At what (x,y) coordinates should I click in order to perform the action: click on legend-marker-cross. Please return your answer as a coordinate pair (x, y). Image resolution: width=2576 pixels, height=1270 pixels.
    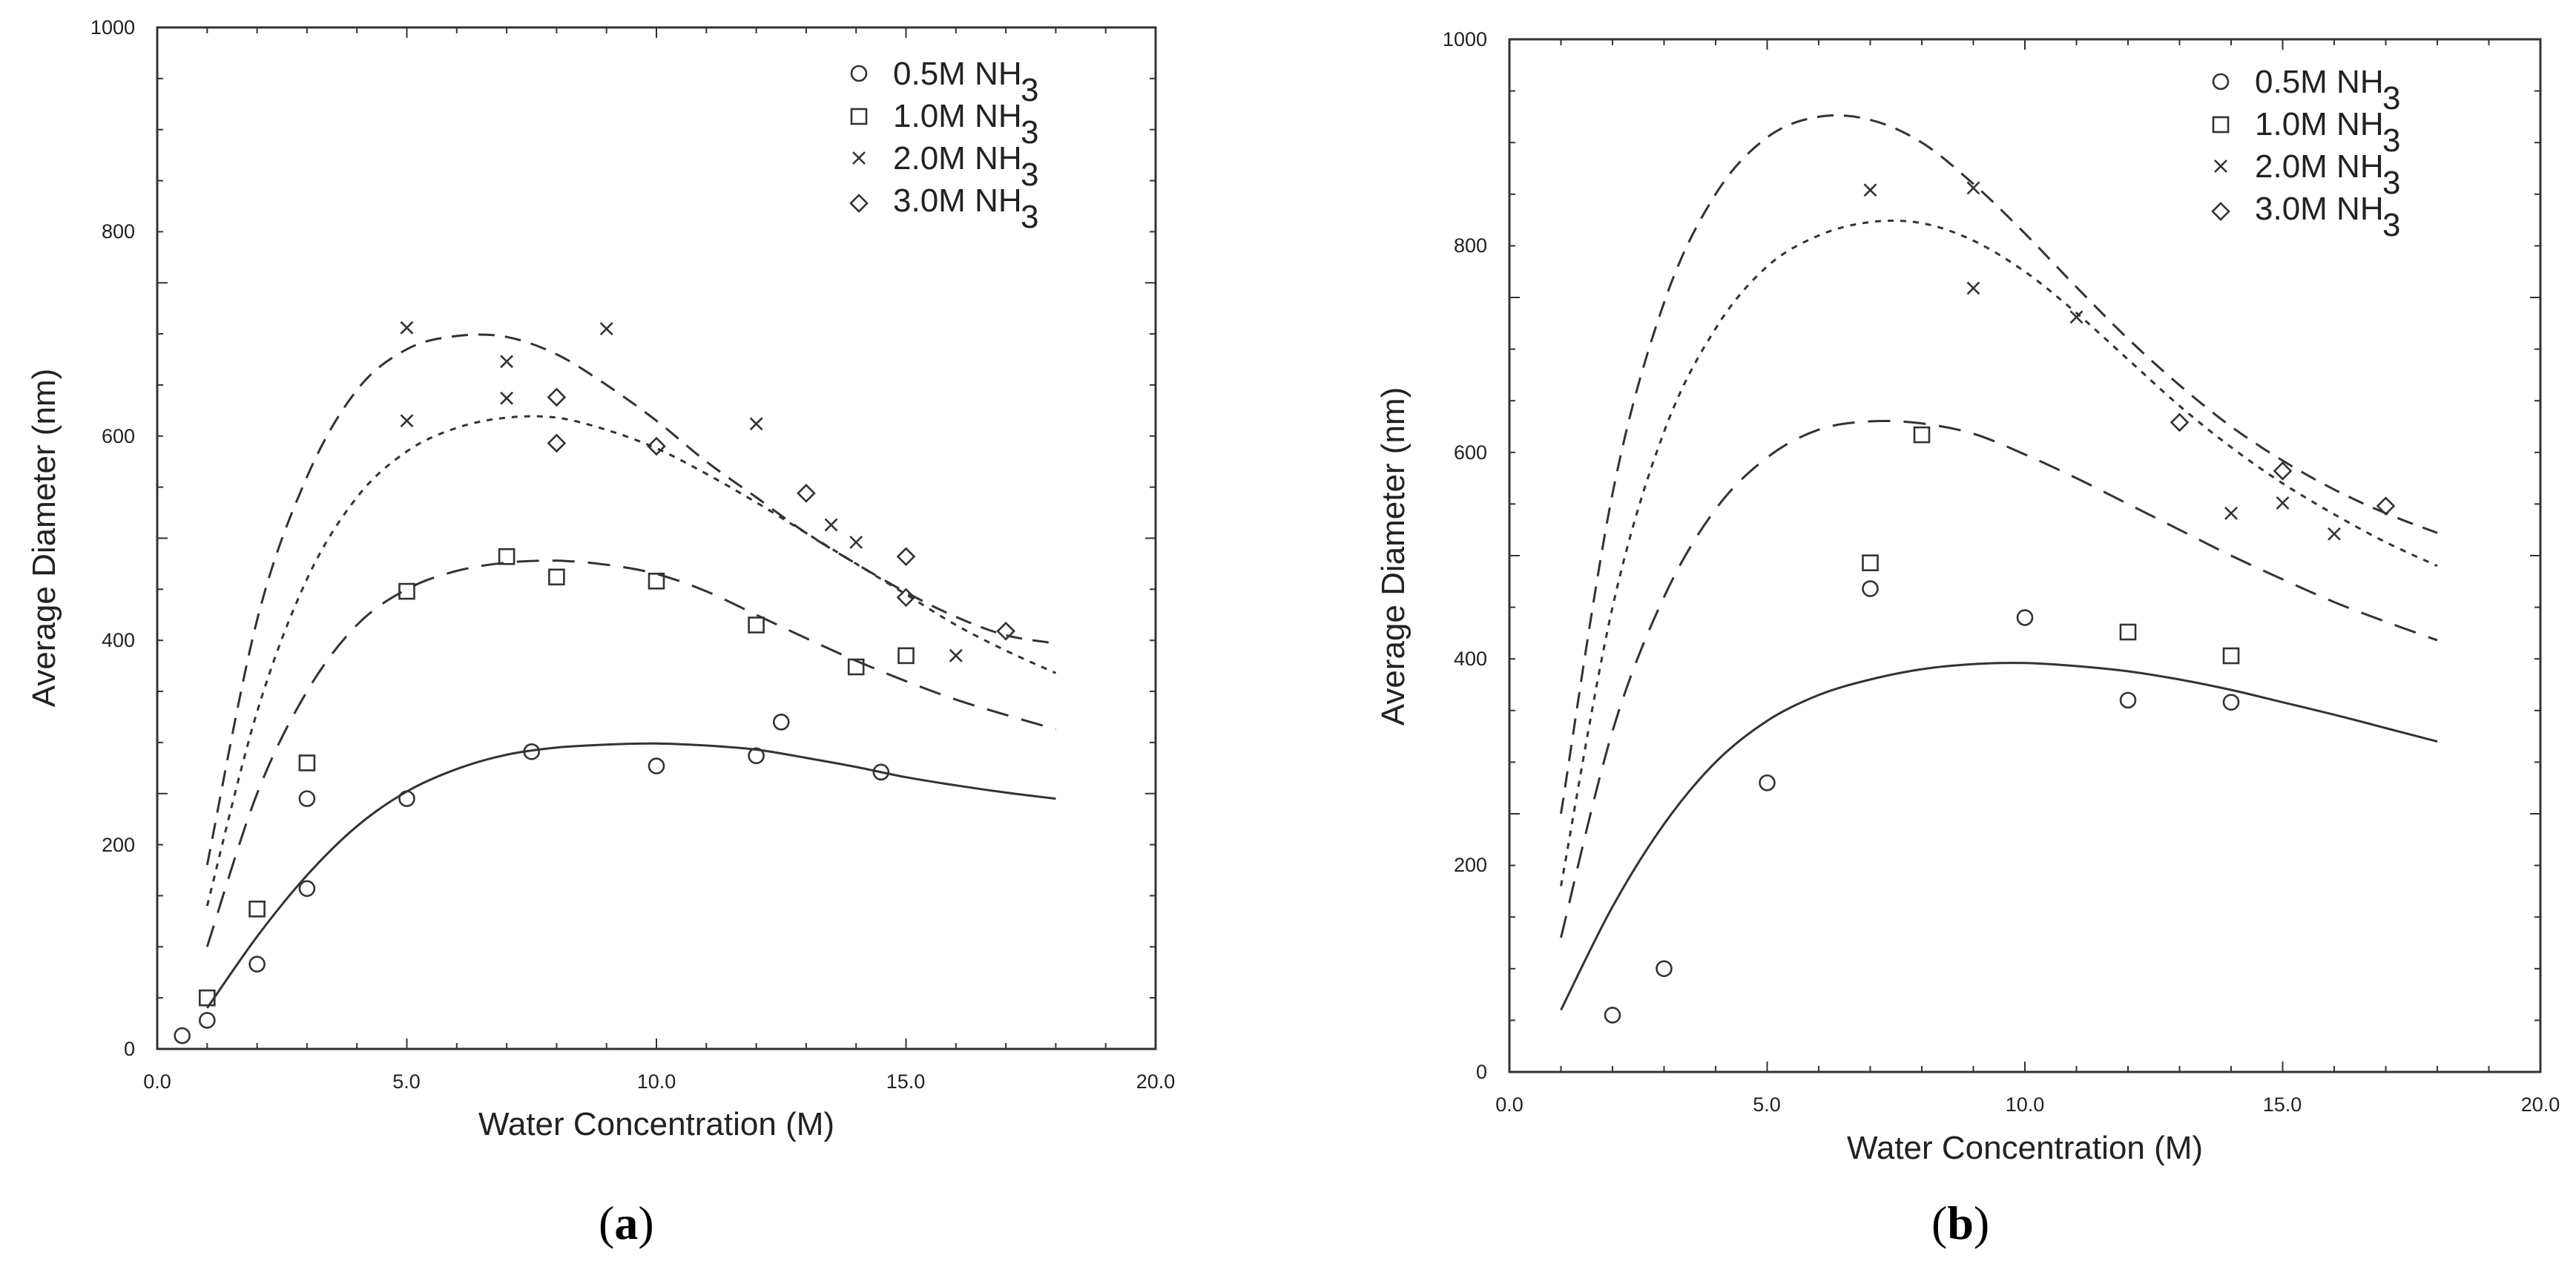
    Looking at the image, I should click on (2220, 166).